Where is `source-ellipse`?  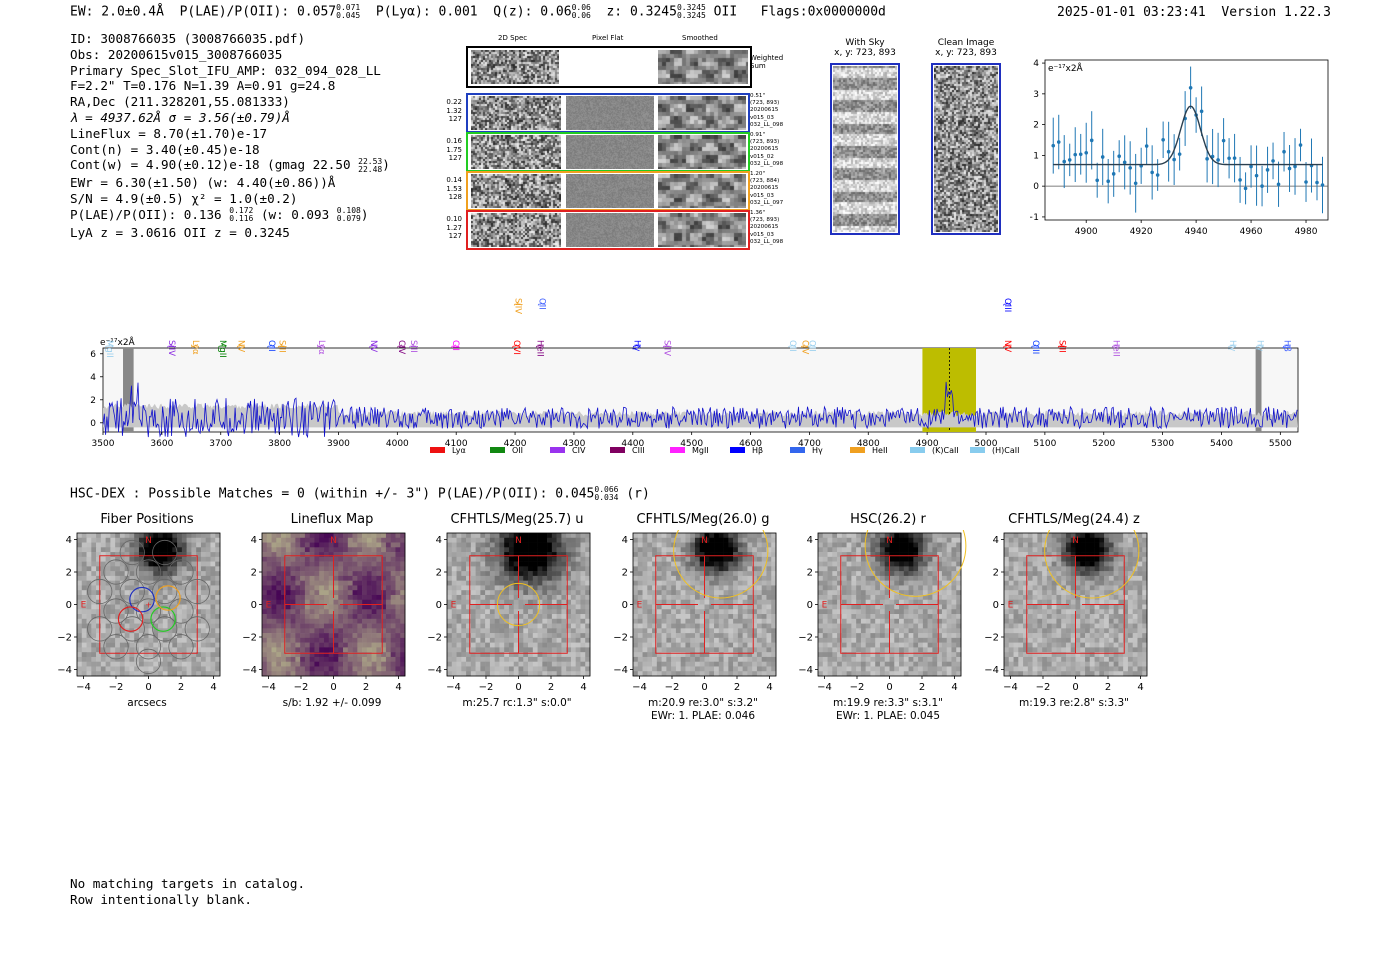 source-ellipse is located at coordinates (721, 564).